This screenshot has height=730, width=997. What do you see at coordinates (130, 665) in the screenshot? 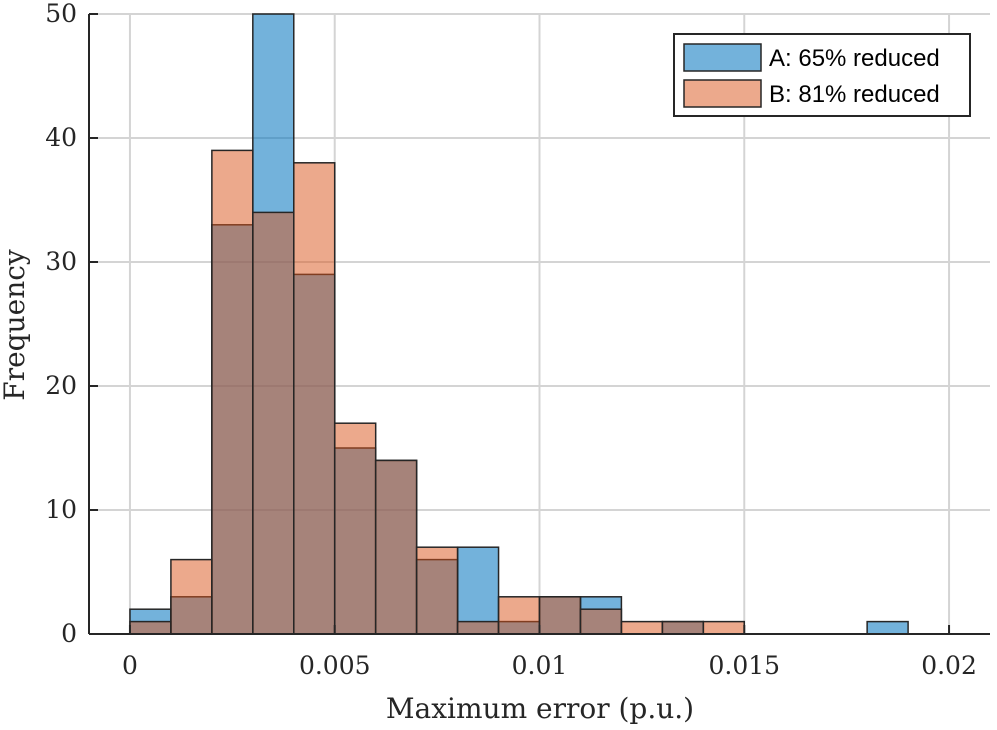
I see `x-tick-label-0: 0` at bounding box center [130, 665].